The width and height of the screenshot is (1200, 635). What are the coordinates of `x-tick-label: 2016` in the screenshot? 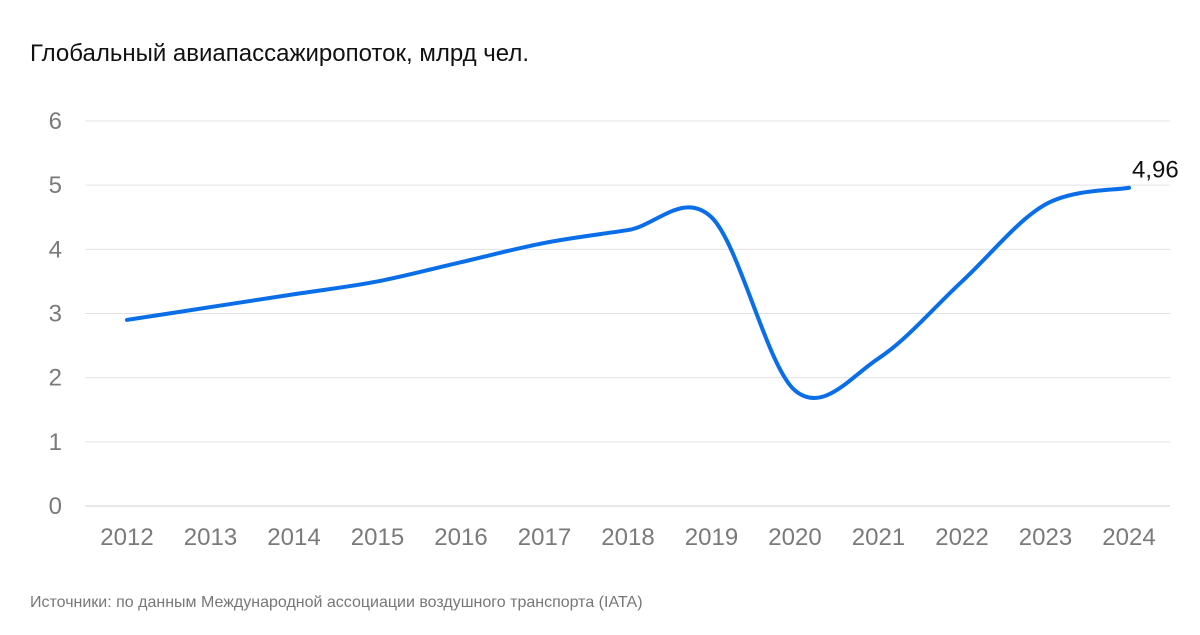 It's located at (460, 537).